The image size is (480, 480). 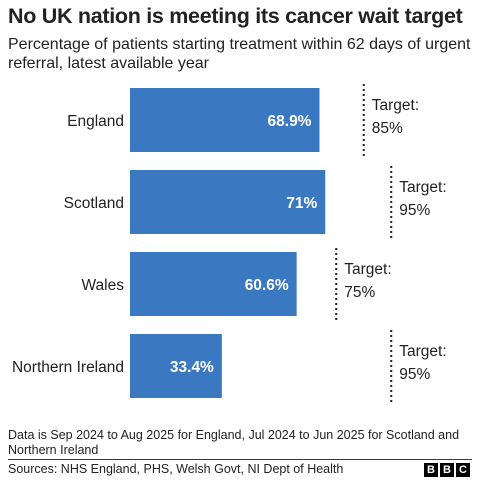 I want to click on value-label: 71%, so click(x=301, y=203).